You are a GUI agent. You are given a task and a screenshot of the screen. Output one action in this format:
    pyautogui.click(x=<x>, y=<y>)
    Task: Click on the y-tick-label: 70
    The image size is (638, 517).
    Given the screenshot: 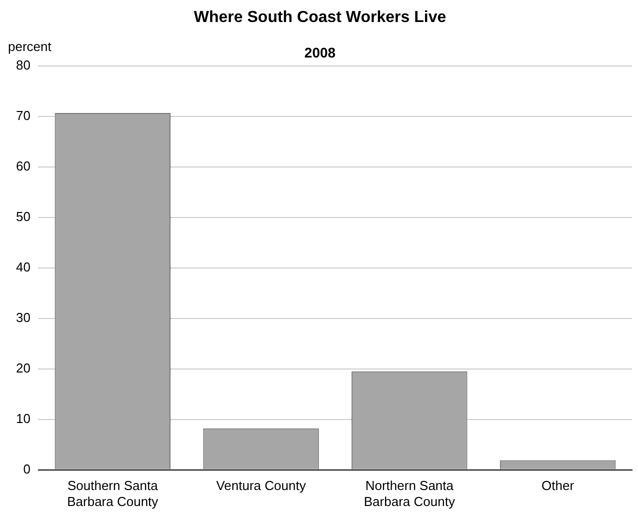 What is the action you would take?
    pyautogui.click(x=23, y=116)
    